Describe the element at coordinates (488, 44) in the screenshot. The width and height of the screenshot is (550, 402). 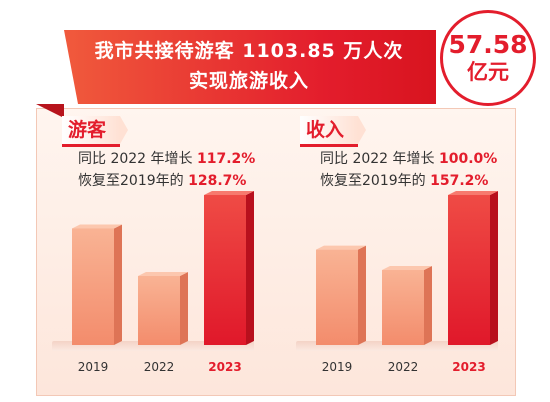
I see `badge-value: 57.58` at that location.